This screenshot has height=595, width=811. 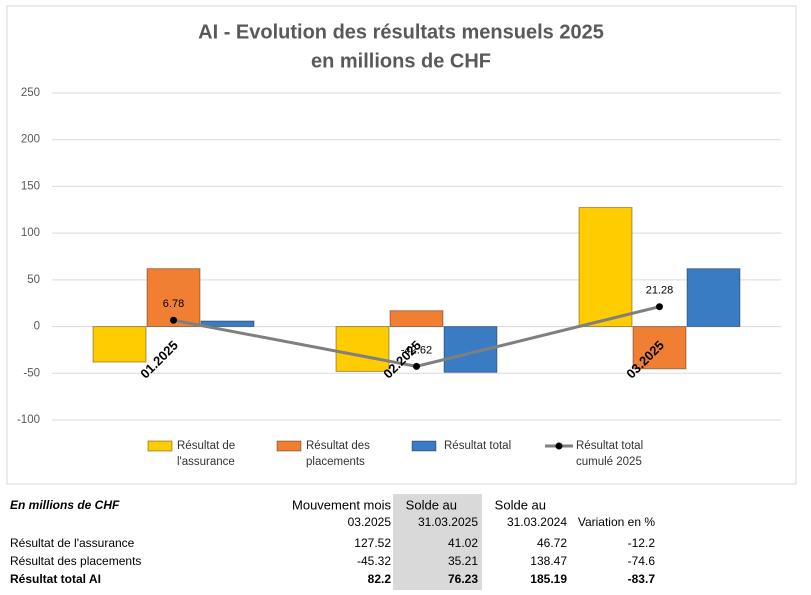 I want to click on row-label: Résultat des placements, so click(x=75, y=561).